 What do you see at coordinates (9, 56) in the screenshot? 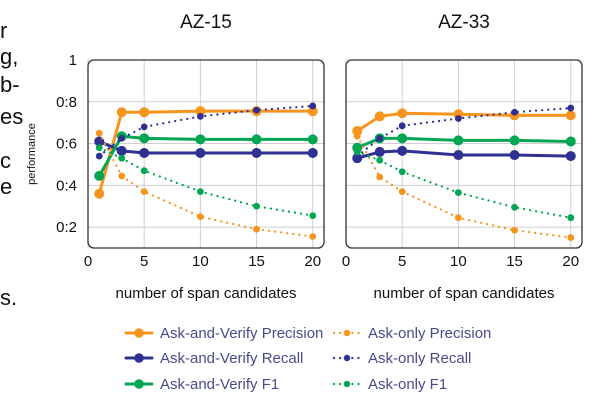
I see `cropped-text-line: g,` at bounding box center [9, 56].